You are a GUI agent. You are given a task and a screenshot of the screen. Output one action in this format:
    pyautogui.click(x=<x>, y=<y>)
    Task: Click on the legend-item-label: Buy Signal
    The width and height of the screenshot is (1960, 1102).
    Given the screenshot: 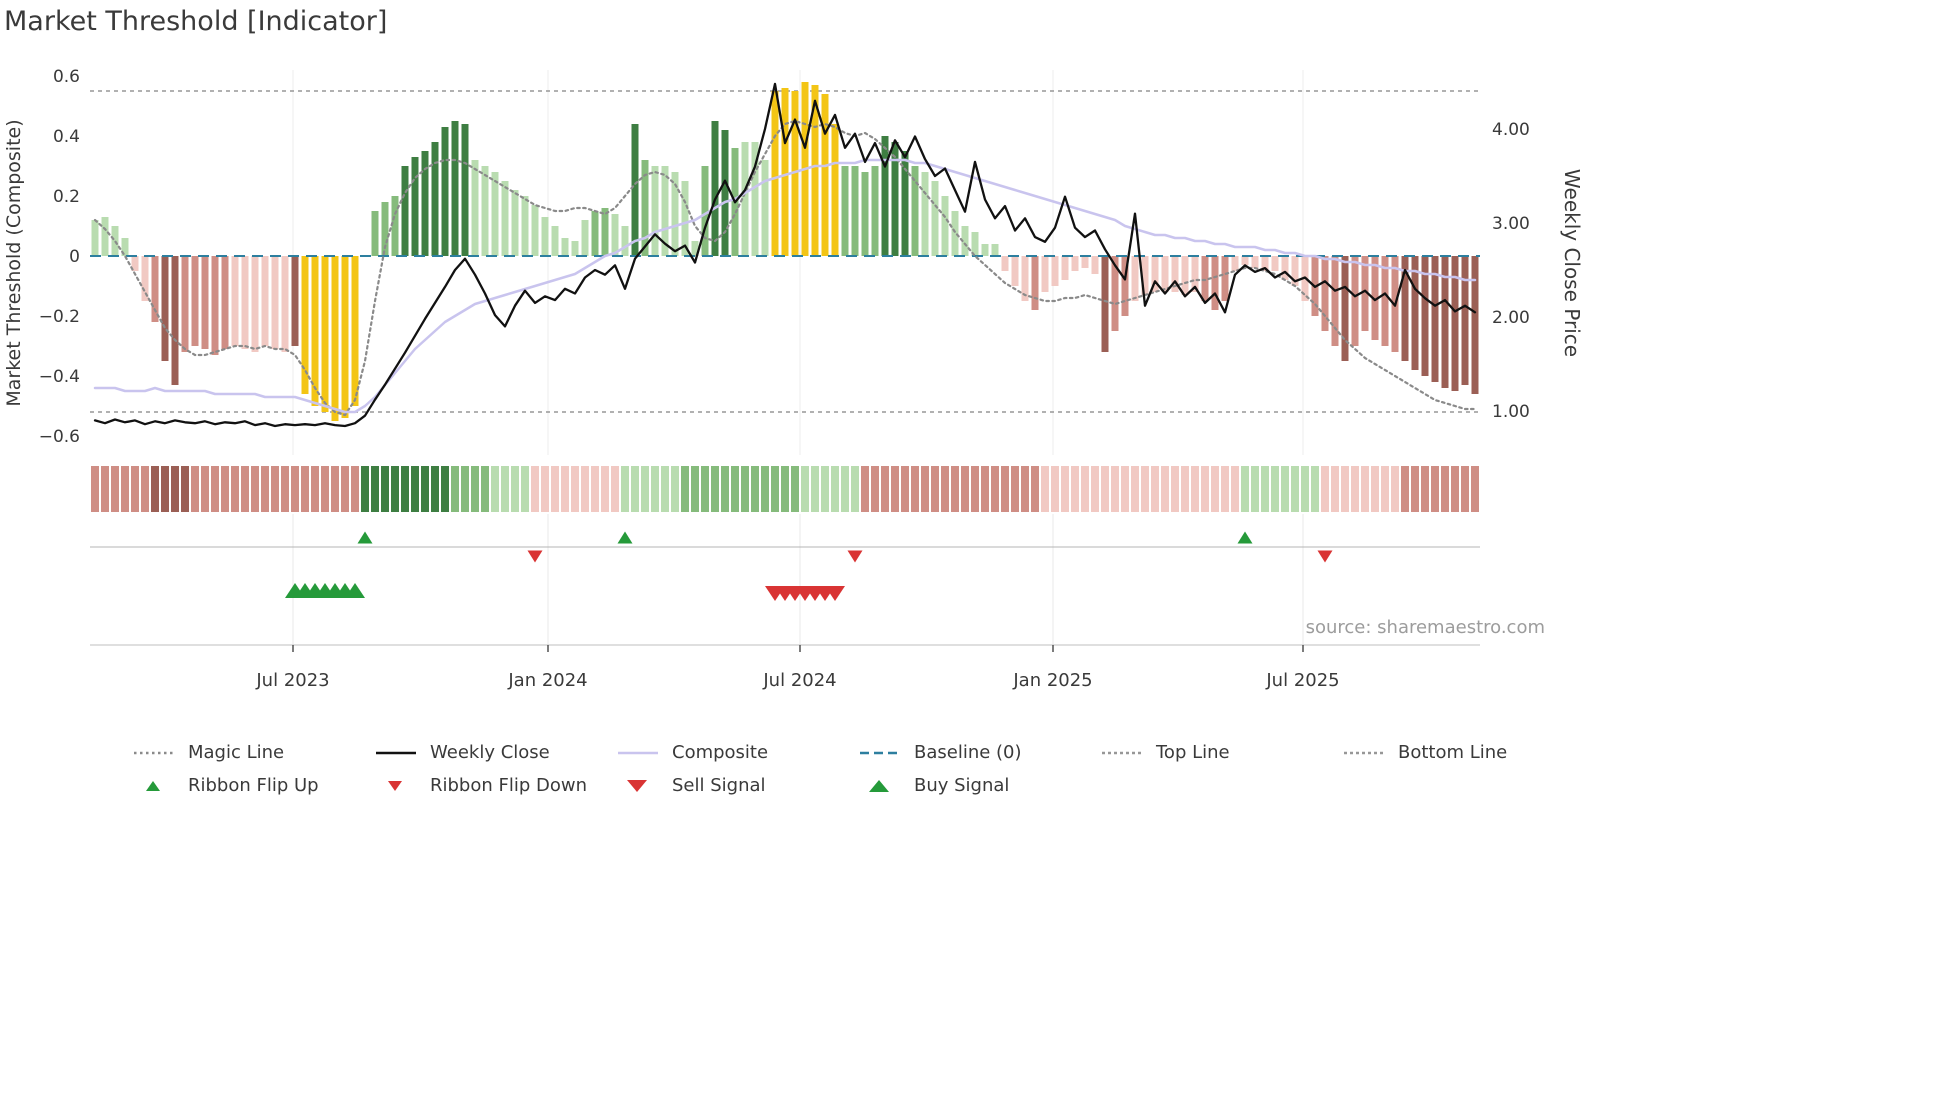 What is the action you would take?
    pyautogui.click(x=962, y=785)
    